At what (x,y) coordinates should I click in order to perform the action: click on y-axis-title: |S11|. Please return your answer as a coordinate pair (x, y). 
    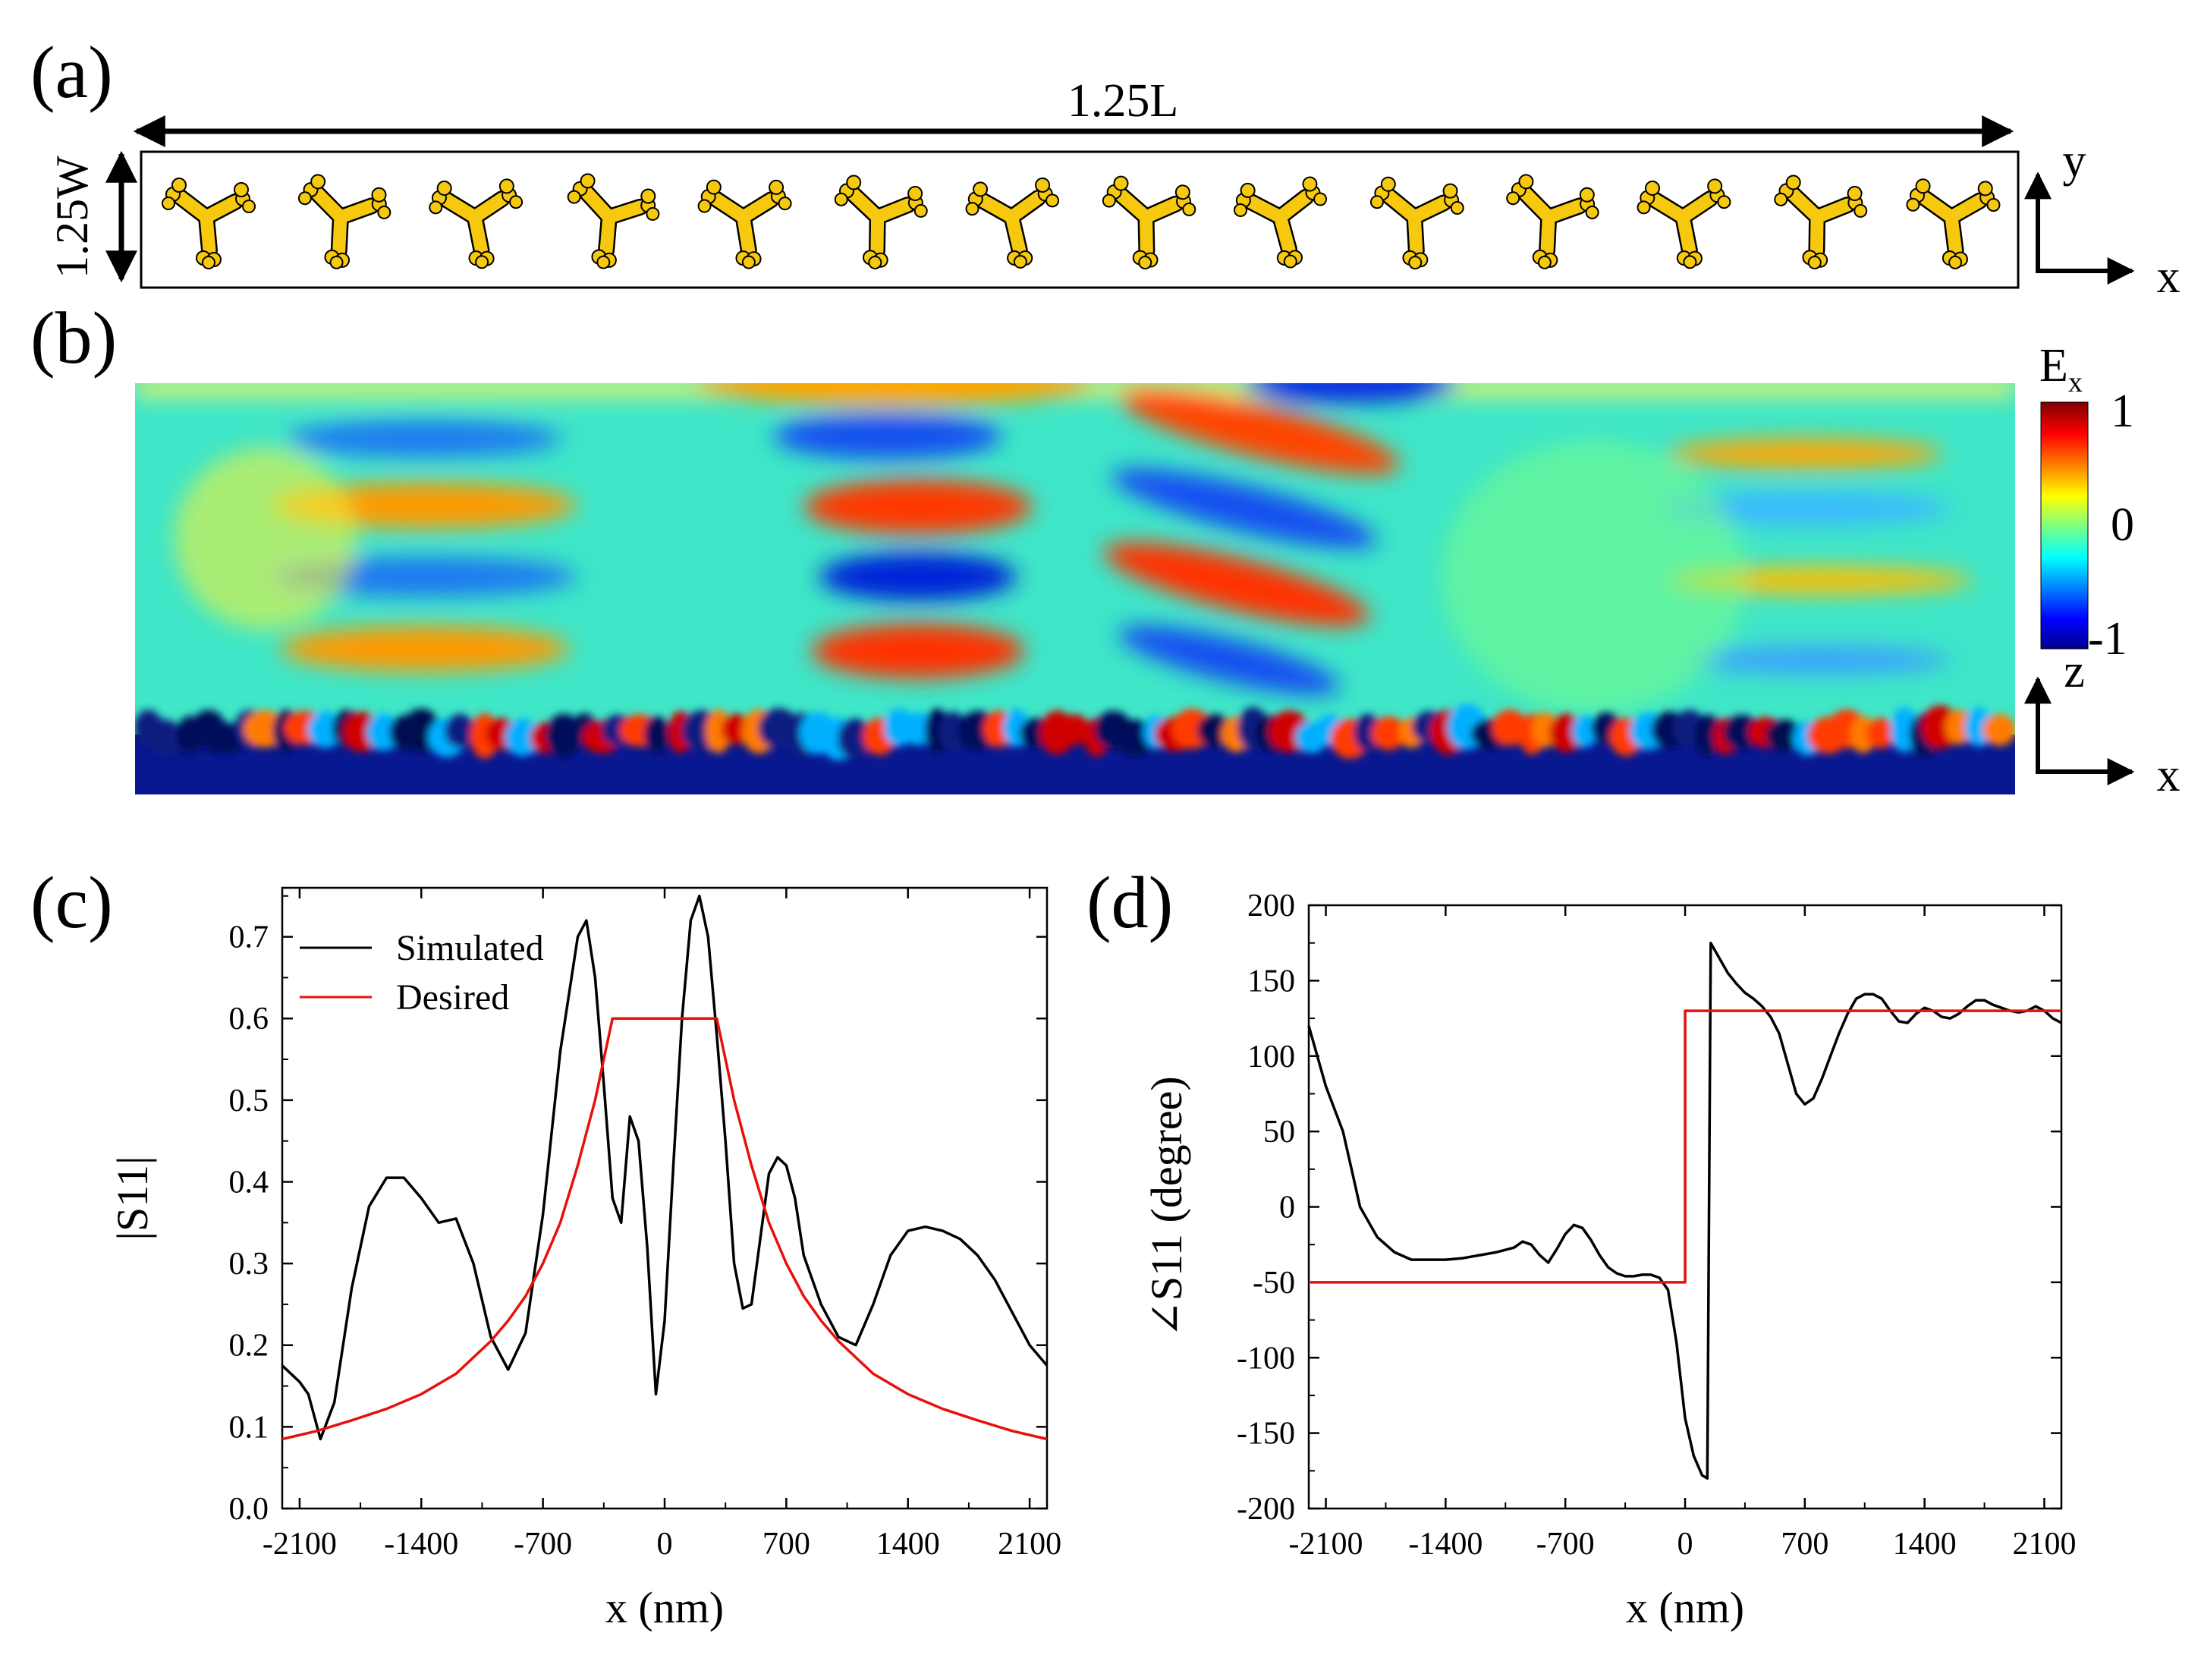
    Looking at the image, I should click on (132, 1198).